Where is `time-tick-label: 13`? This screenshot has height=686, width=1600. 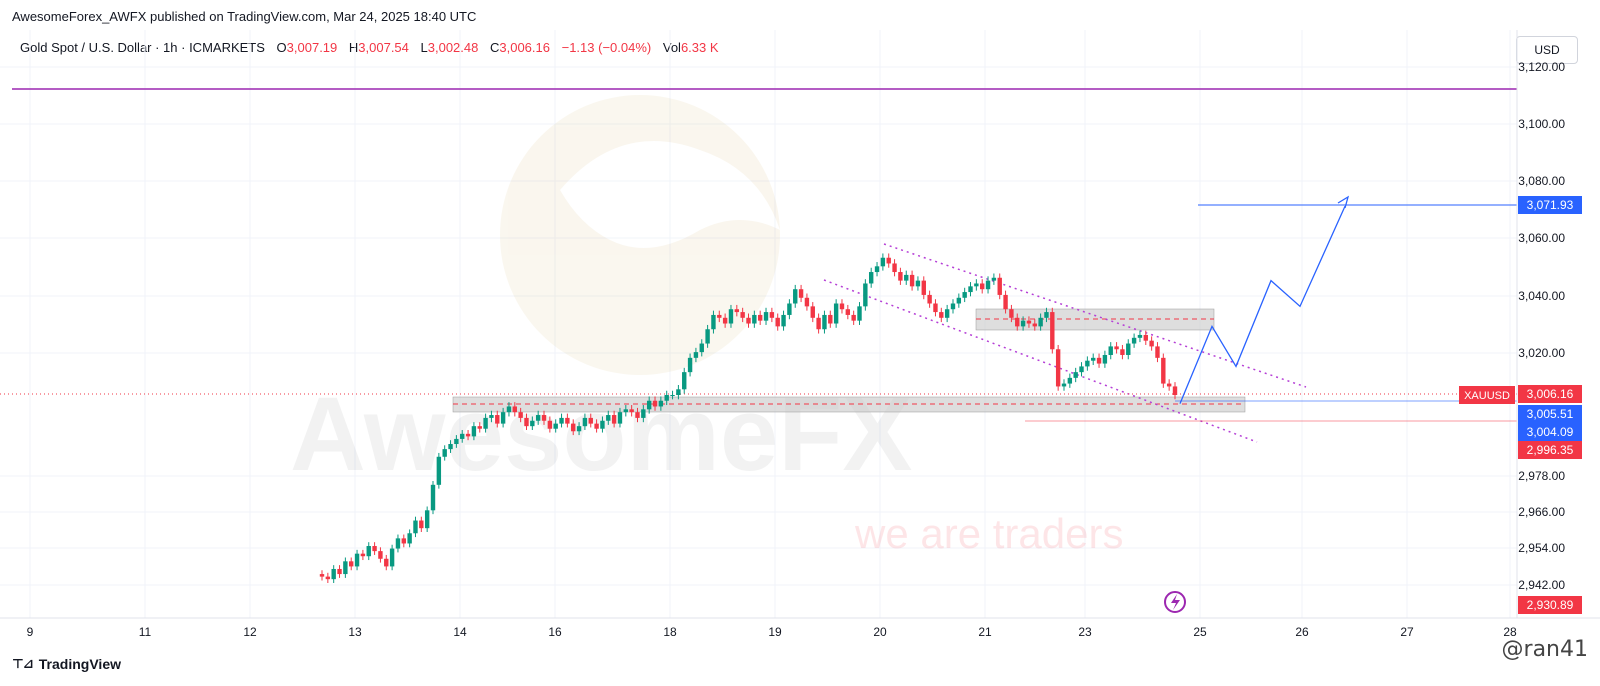
time-tick-label: 13 is located at coordinates (355, 632).